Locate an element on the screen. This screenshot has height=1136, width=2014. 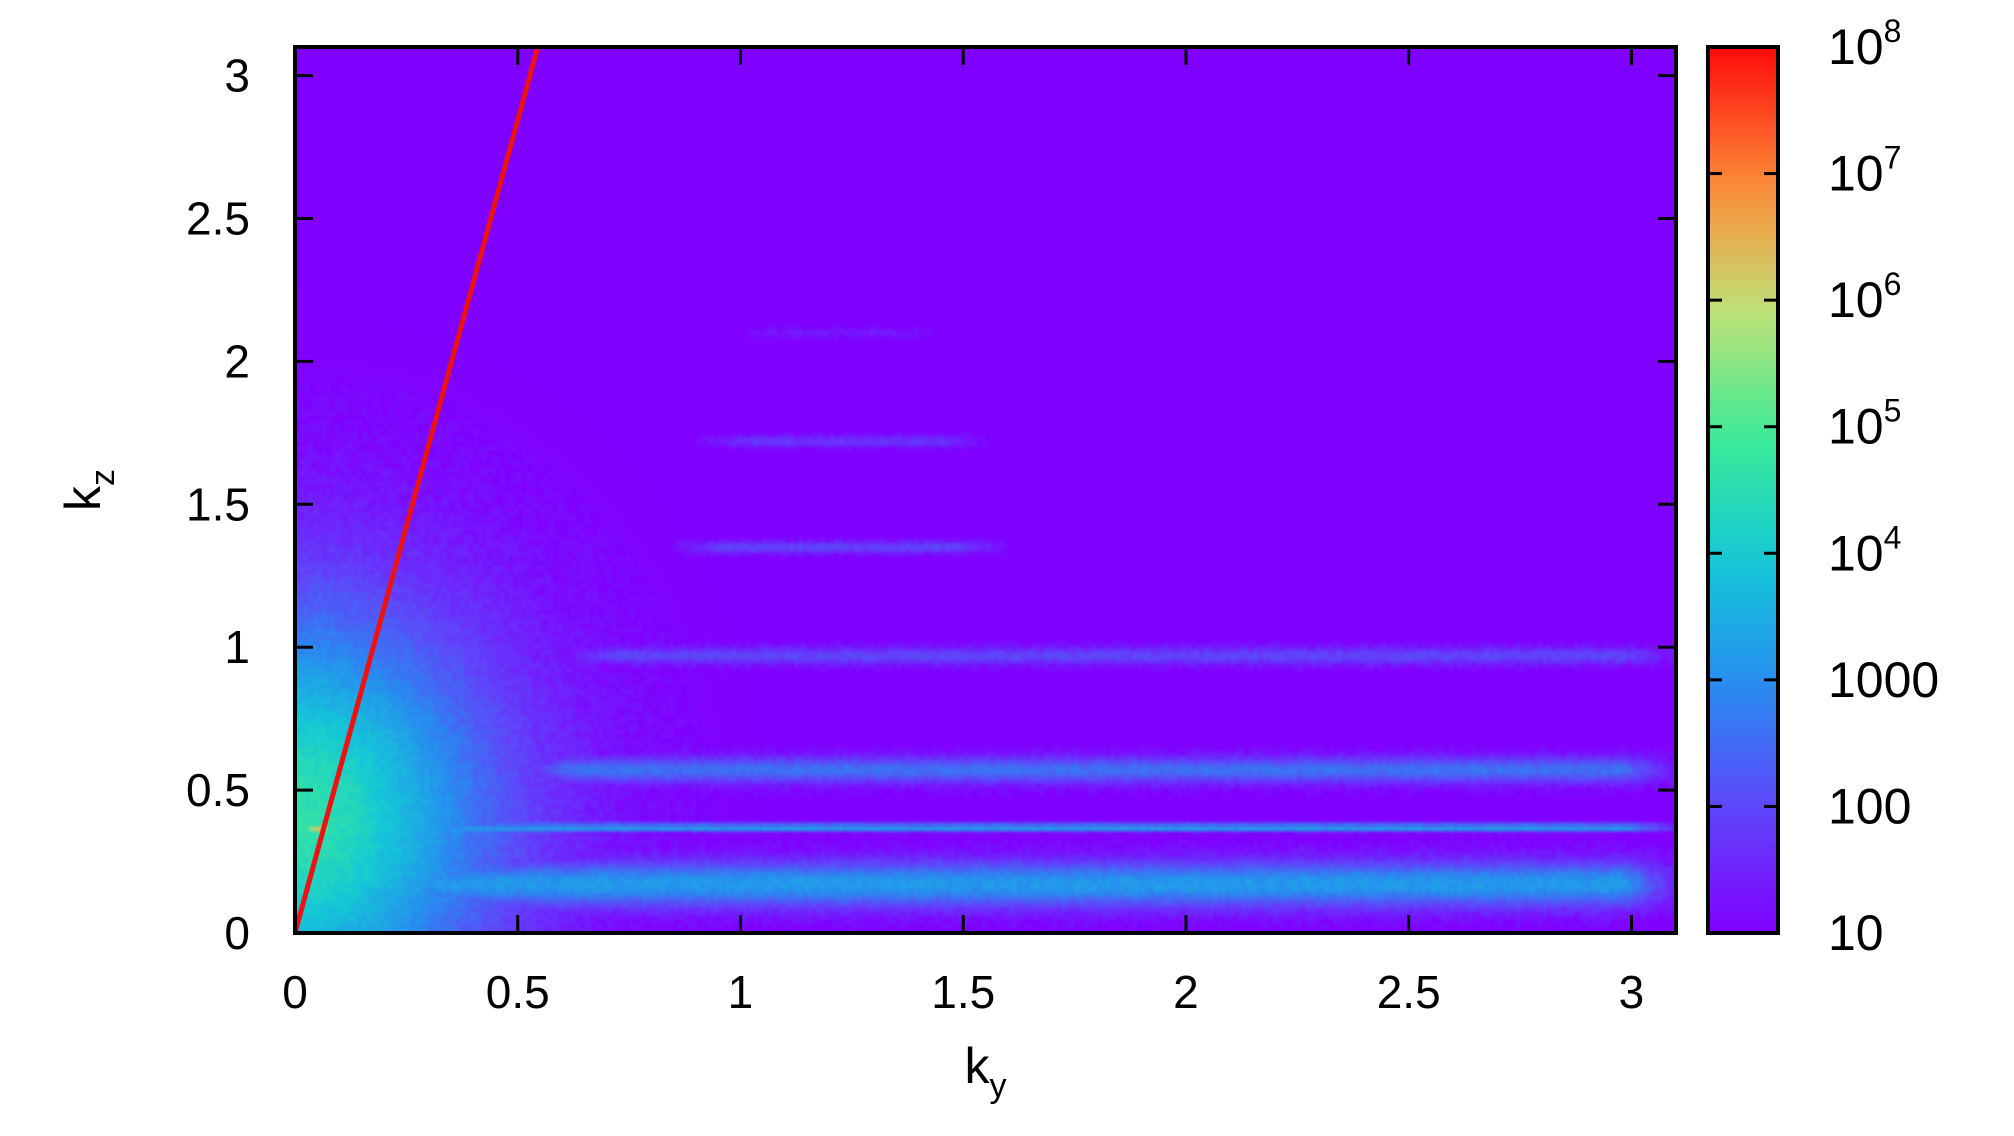
colorbar-tick-label: 1000 is located at coordinates (1883, 680).